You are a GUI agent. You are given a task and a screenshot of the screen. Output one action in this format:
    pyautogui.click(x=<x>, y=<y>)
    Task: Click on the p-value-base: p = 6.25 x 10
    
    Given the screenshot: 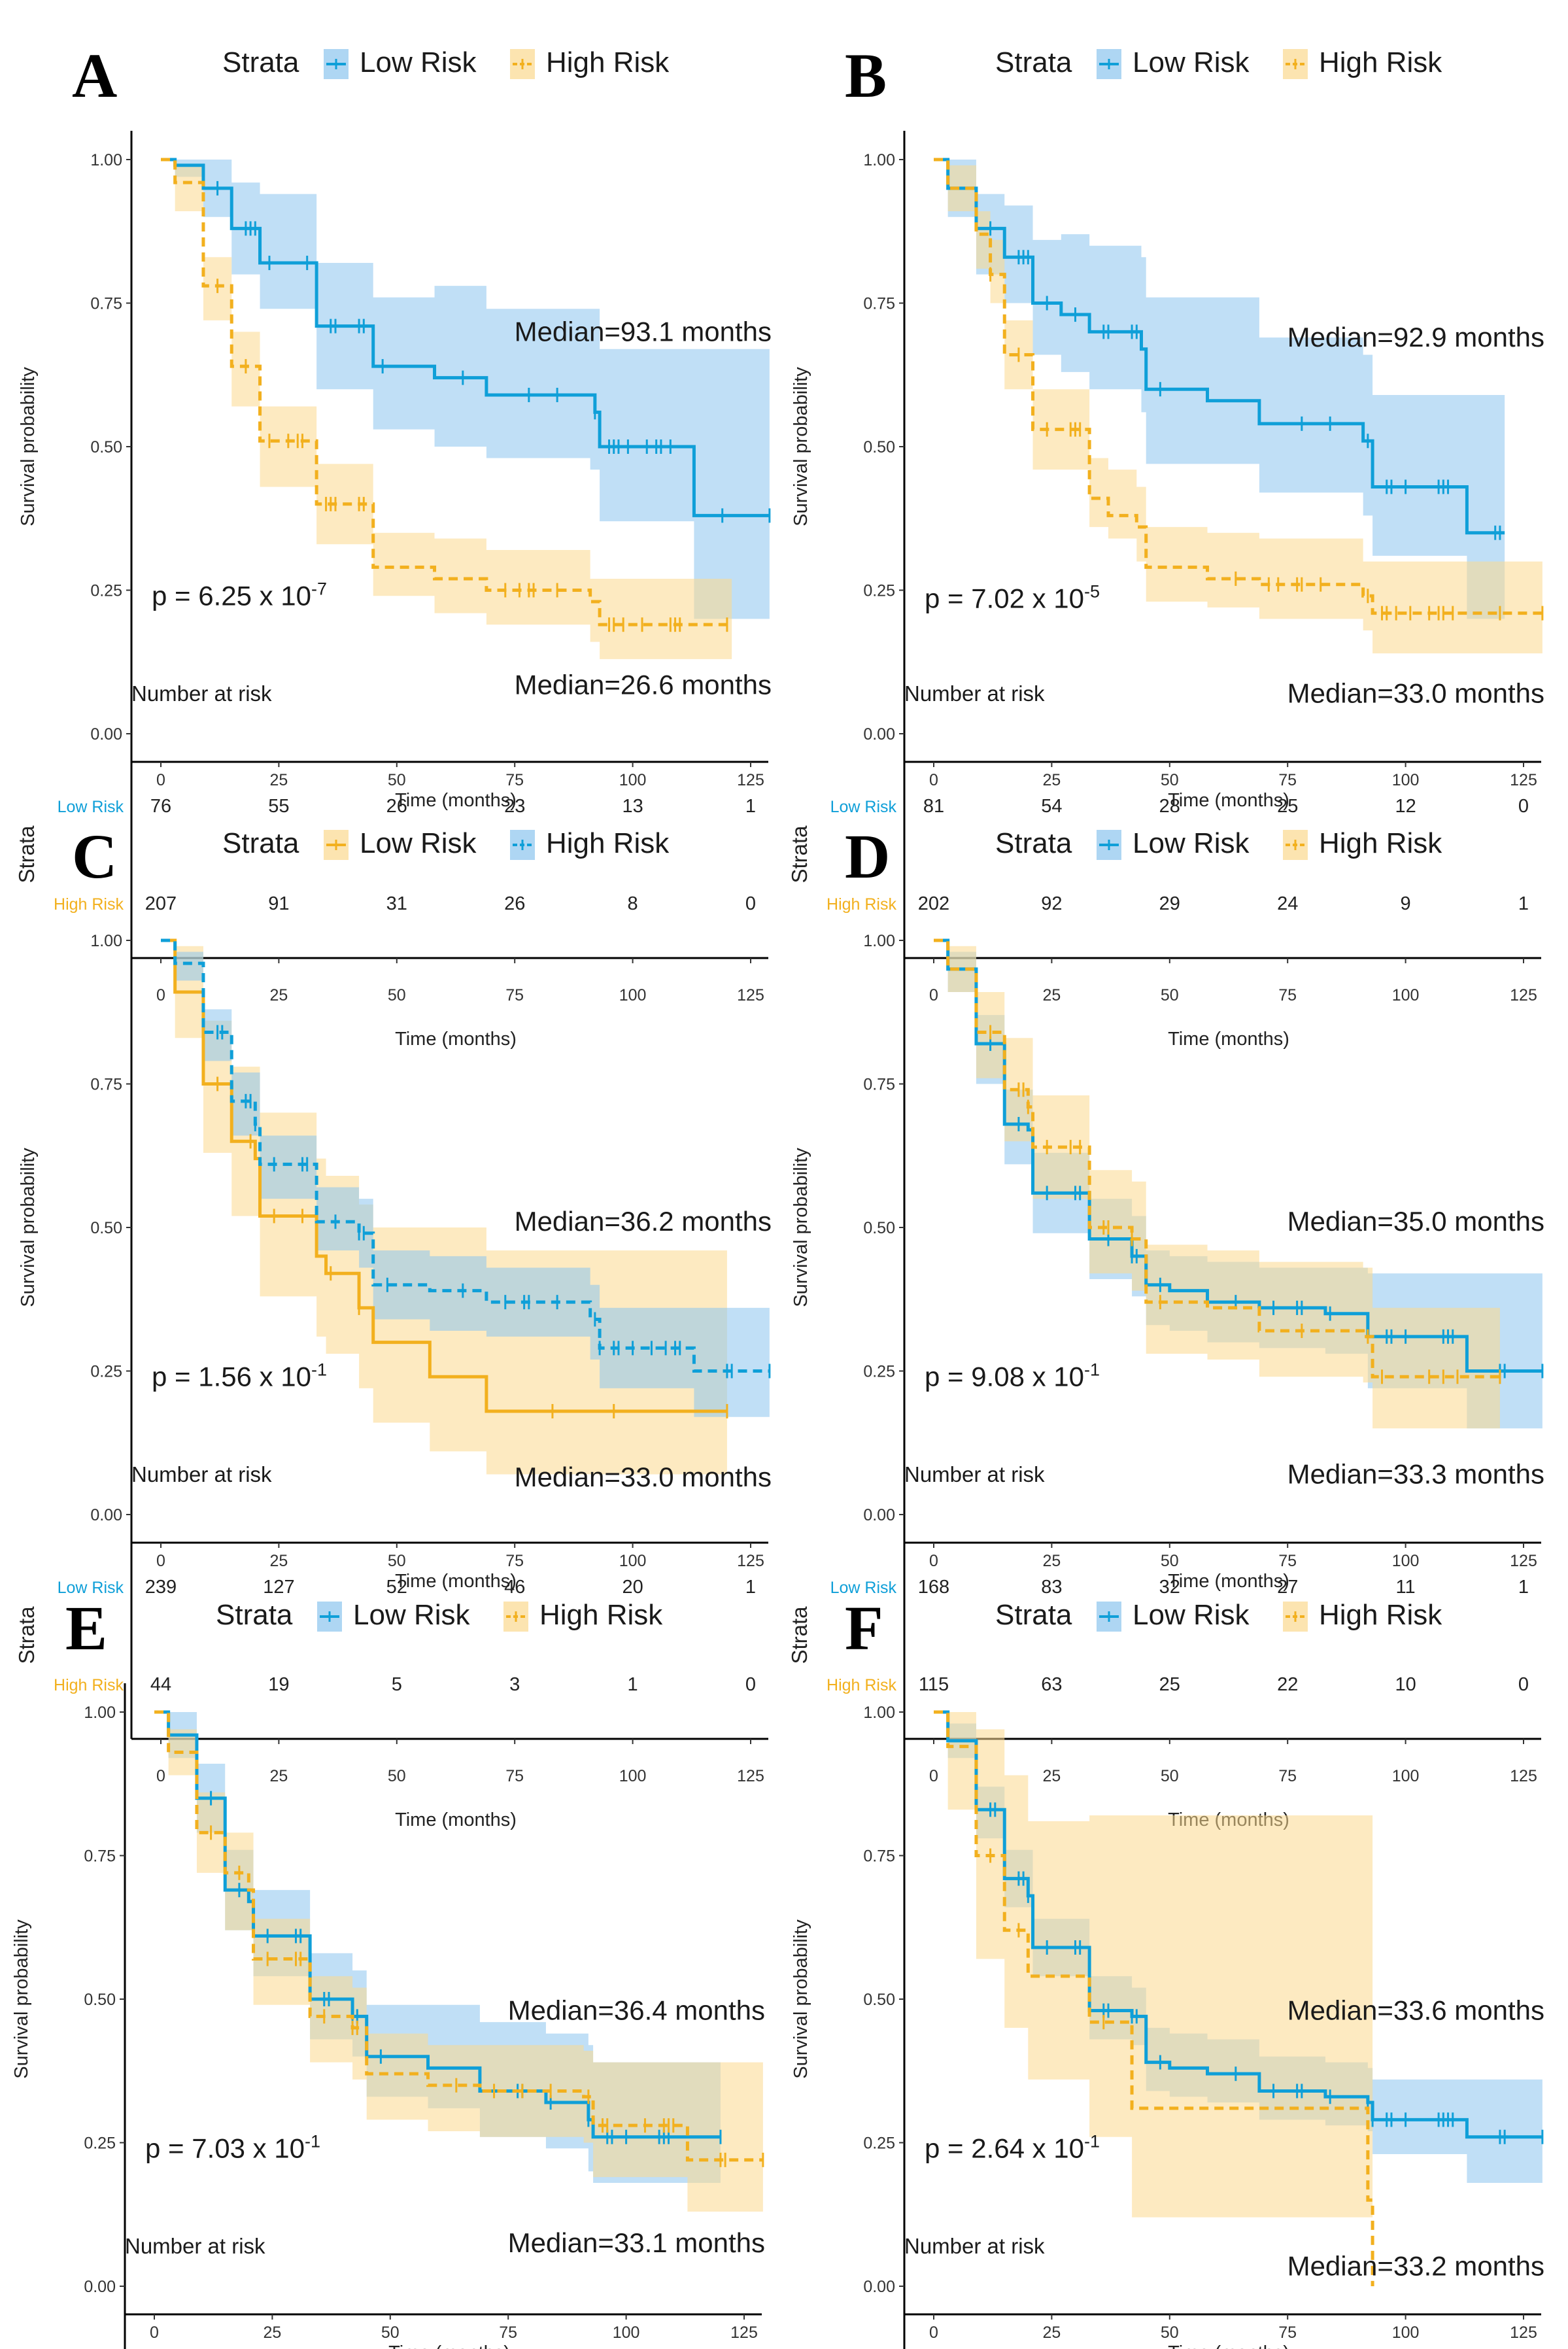 What is the action you would take?
    pyautogui.click(x=231, y=595)
    